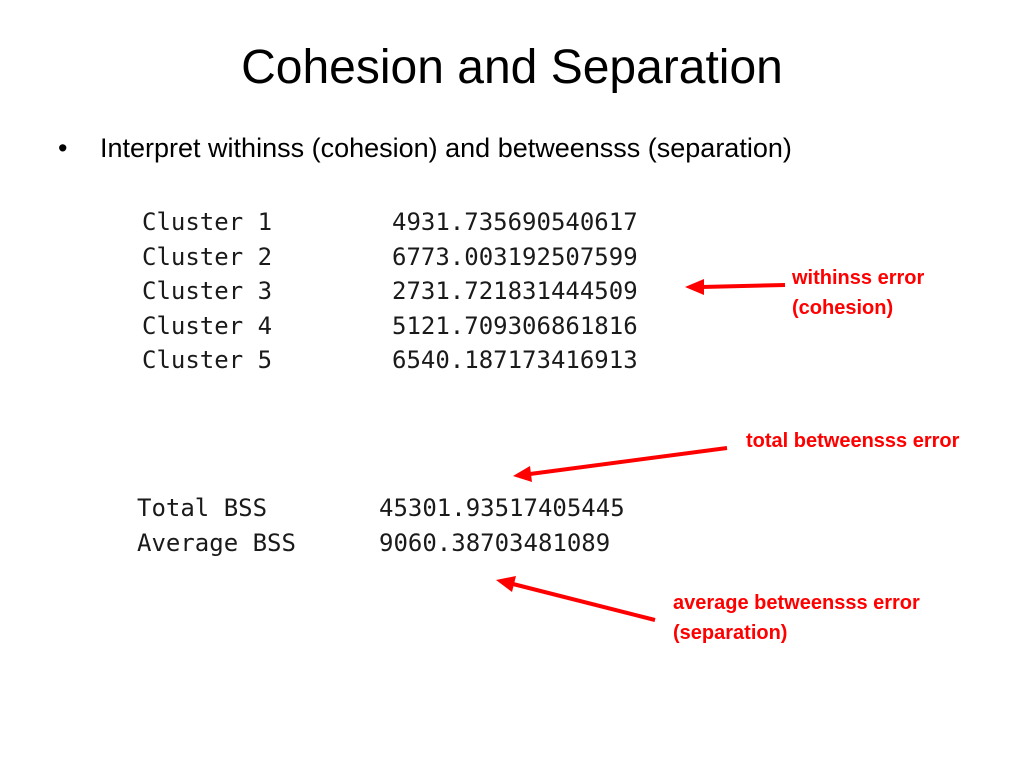 The image size is (1024, 768). Describe the element at coordinates (207, 256) in the screenshot. I see `cluster-label: Cluster 2` at that location.